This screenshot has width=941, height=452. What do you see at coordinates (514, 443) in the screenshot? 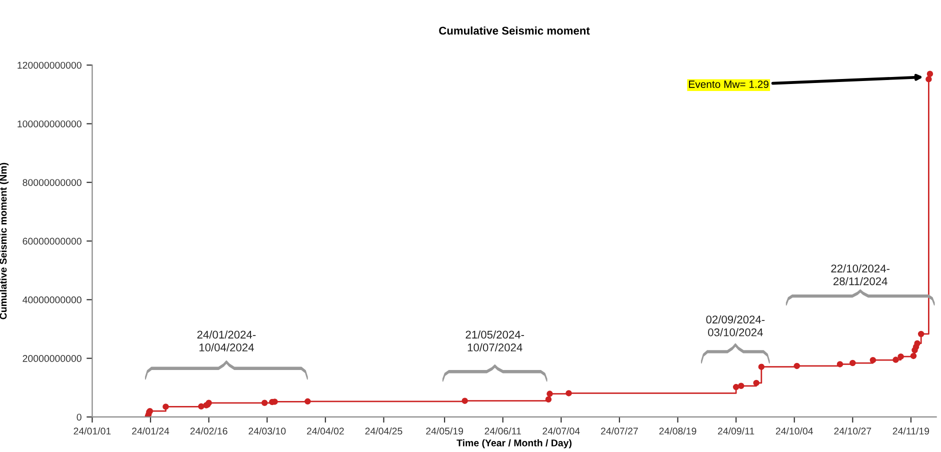
I see `x-axis-title: Time (Year / Month / Day)` at bounding box center [514, 443].